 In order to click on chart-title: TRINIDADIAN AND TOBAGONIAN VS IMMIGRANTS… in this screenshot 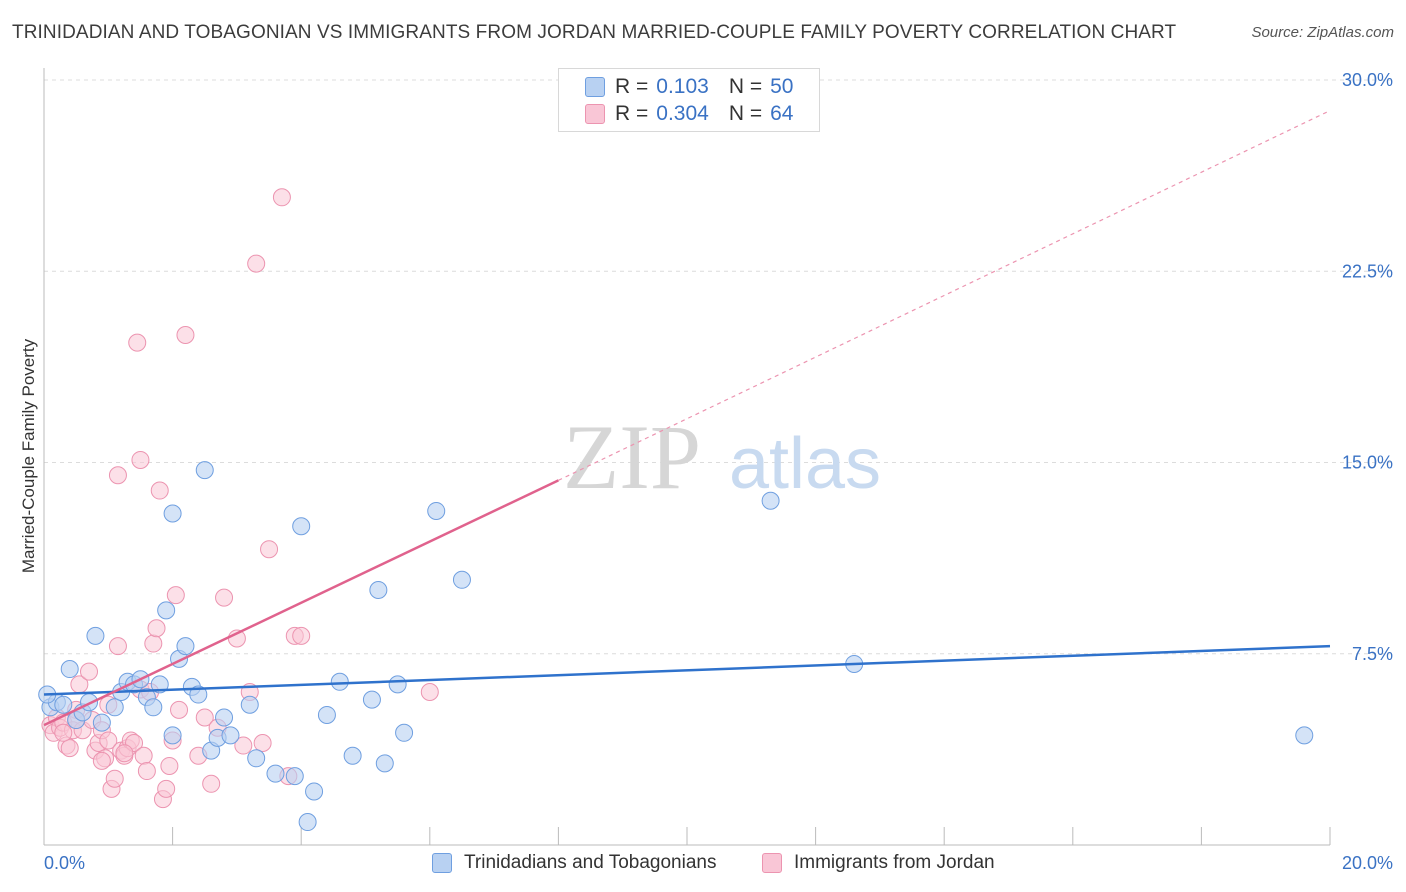, I will do `click(594, 32)`.